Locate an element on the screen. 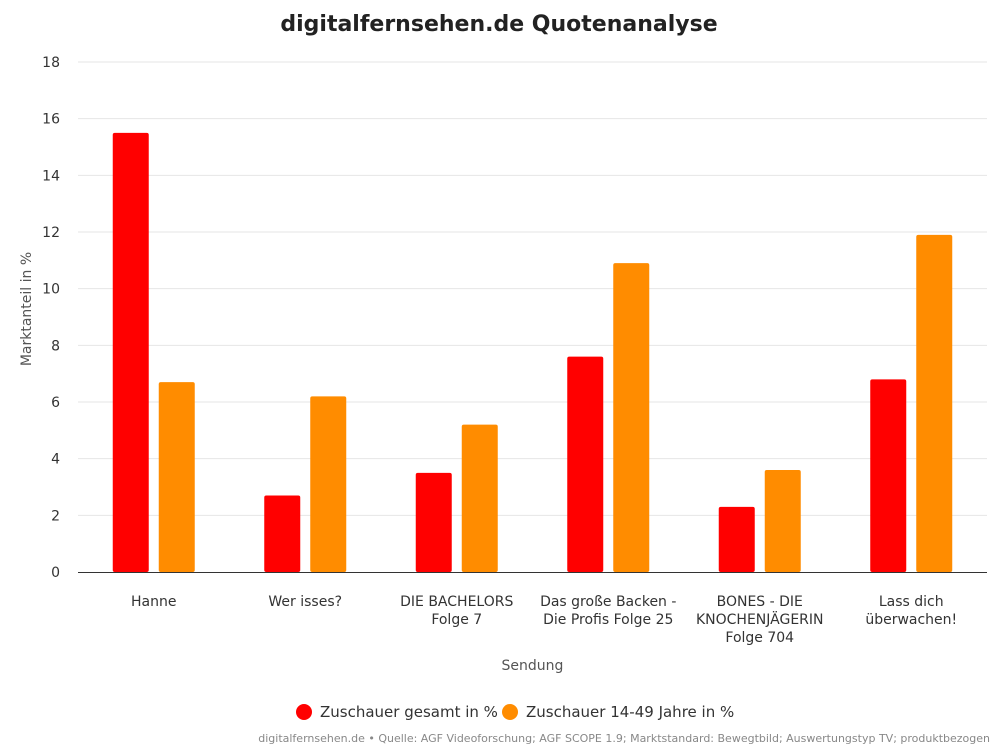 This screenshot has height=749, width=999. x-category-label: Wer isses? is located at coordinates (305, 602).